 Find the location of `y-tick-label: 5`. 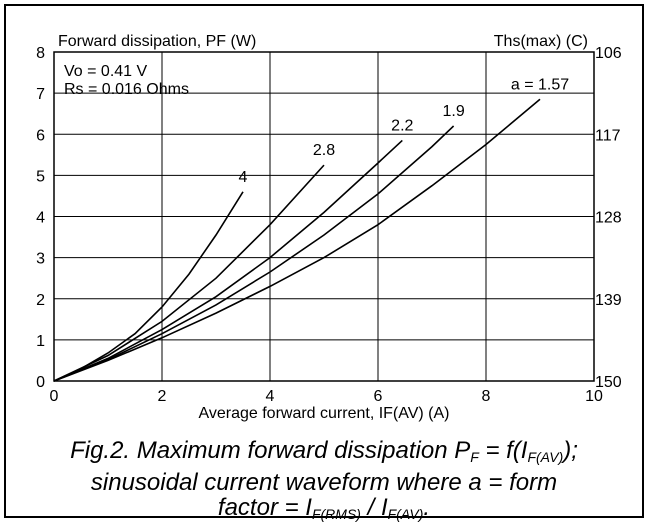

y-tick-label: 5 is located at coordinates (40, 176).